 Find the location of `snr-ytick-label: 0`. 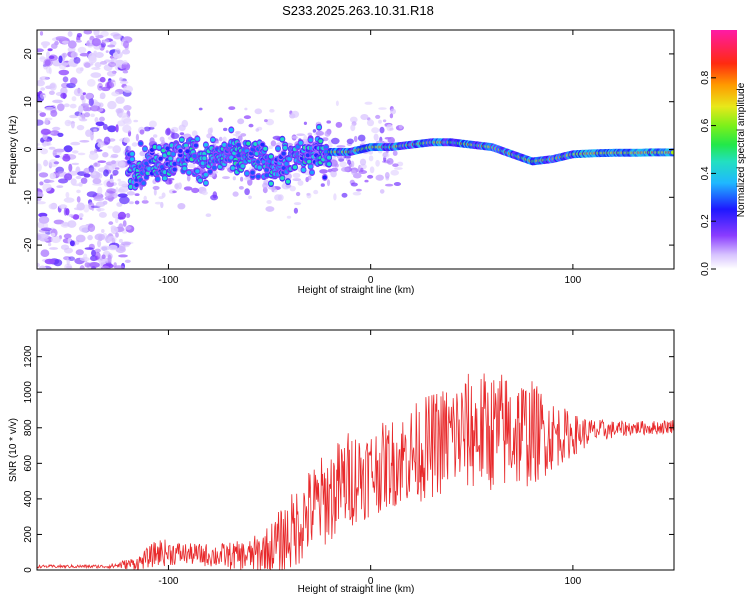

snr-ytick-label: 0 is located at coordinates (28, 570).